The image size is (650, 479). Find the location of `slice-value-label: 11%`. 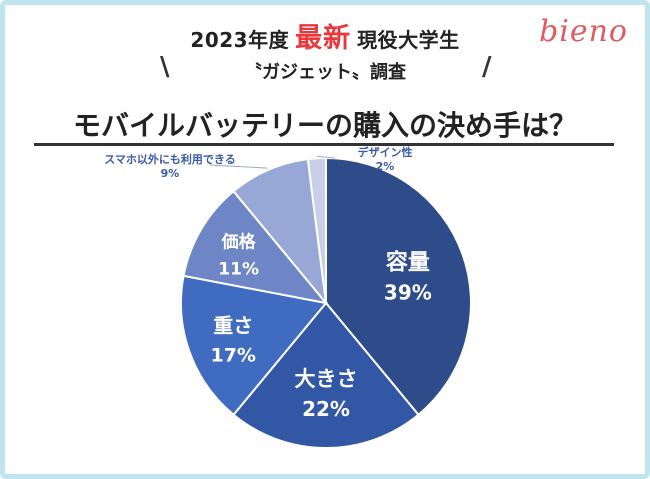

slice-value-label: 11% is located at coordinates (238, 269).